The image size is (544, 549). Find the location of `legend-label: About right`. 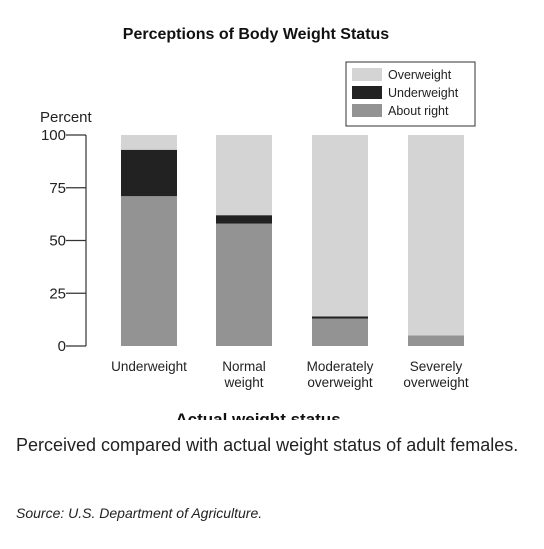

legend-label: About right is located at coordinates (418, 111).